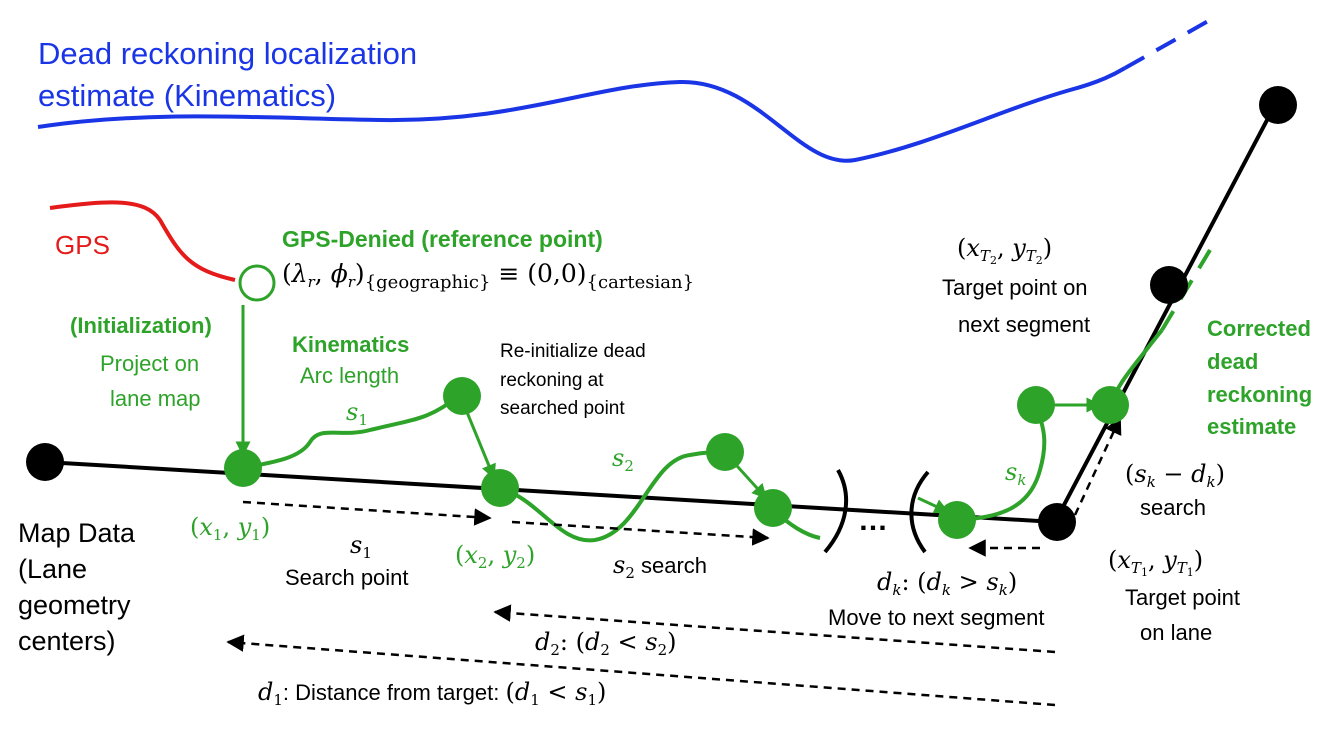 The width and height of the screenshot is (1329, 747). Describe the element at coordinates (82, 245) in the screenshot. I see `gps-label: GPS` at that location.